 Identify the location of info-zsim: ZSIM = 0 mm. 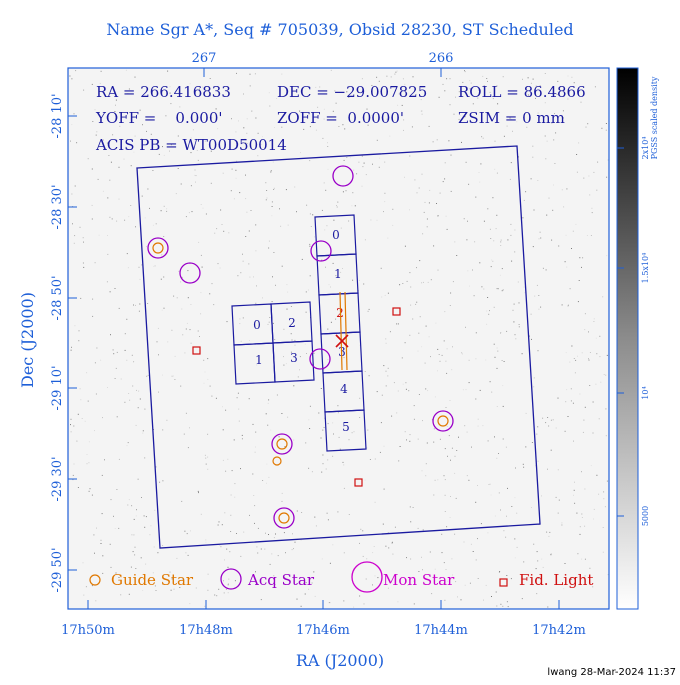
(511, 118).